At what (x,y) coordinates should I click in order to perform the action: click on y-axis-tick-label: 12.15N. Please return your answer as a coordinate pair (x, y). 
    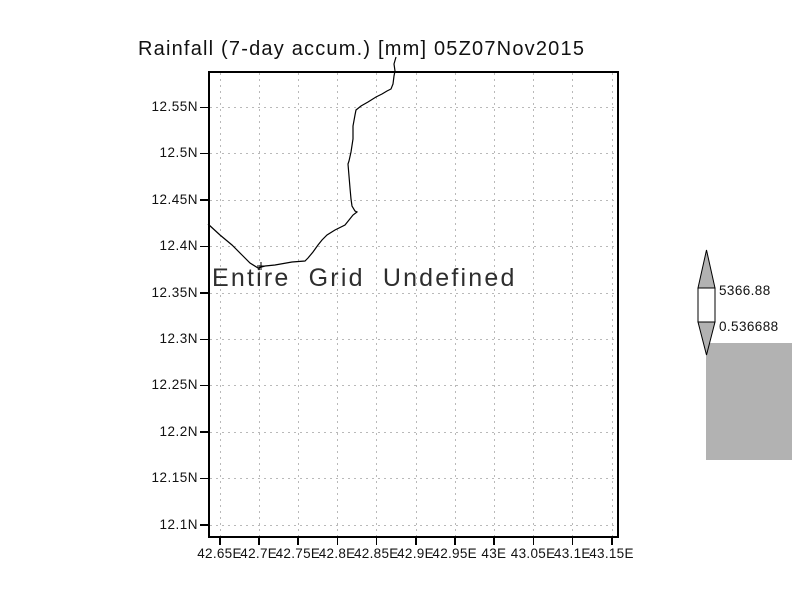
    Looking at the image, I should click on (174, 478).